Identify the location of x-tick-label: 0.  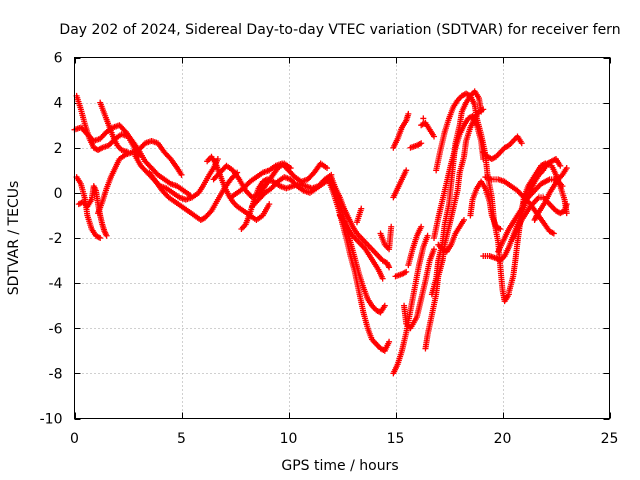
(74, 439).